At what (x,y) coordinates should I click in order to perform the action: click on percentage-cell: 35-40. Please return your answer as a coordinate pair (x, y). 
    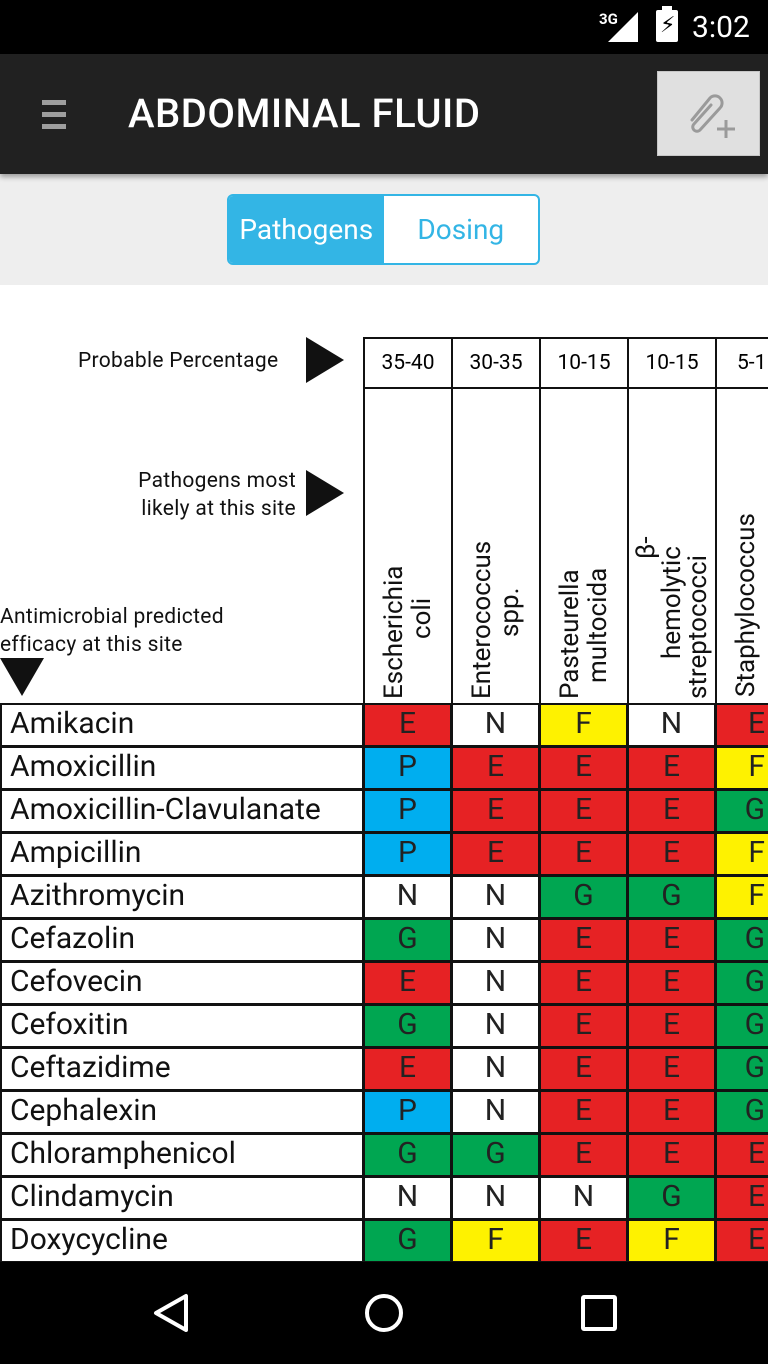
    Looking at the image, I should click on (408, 363).